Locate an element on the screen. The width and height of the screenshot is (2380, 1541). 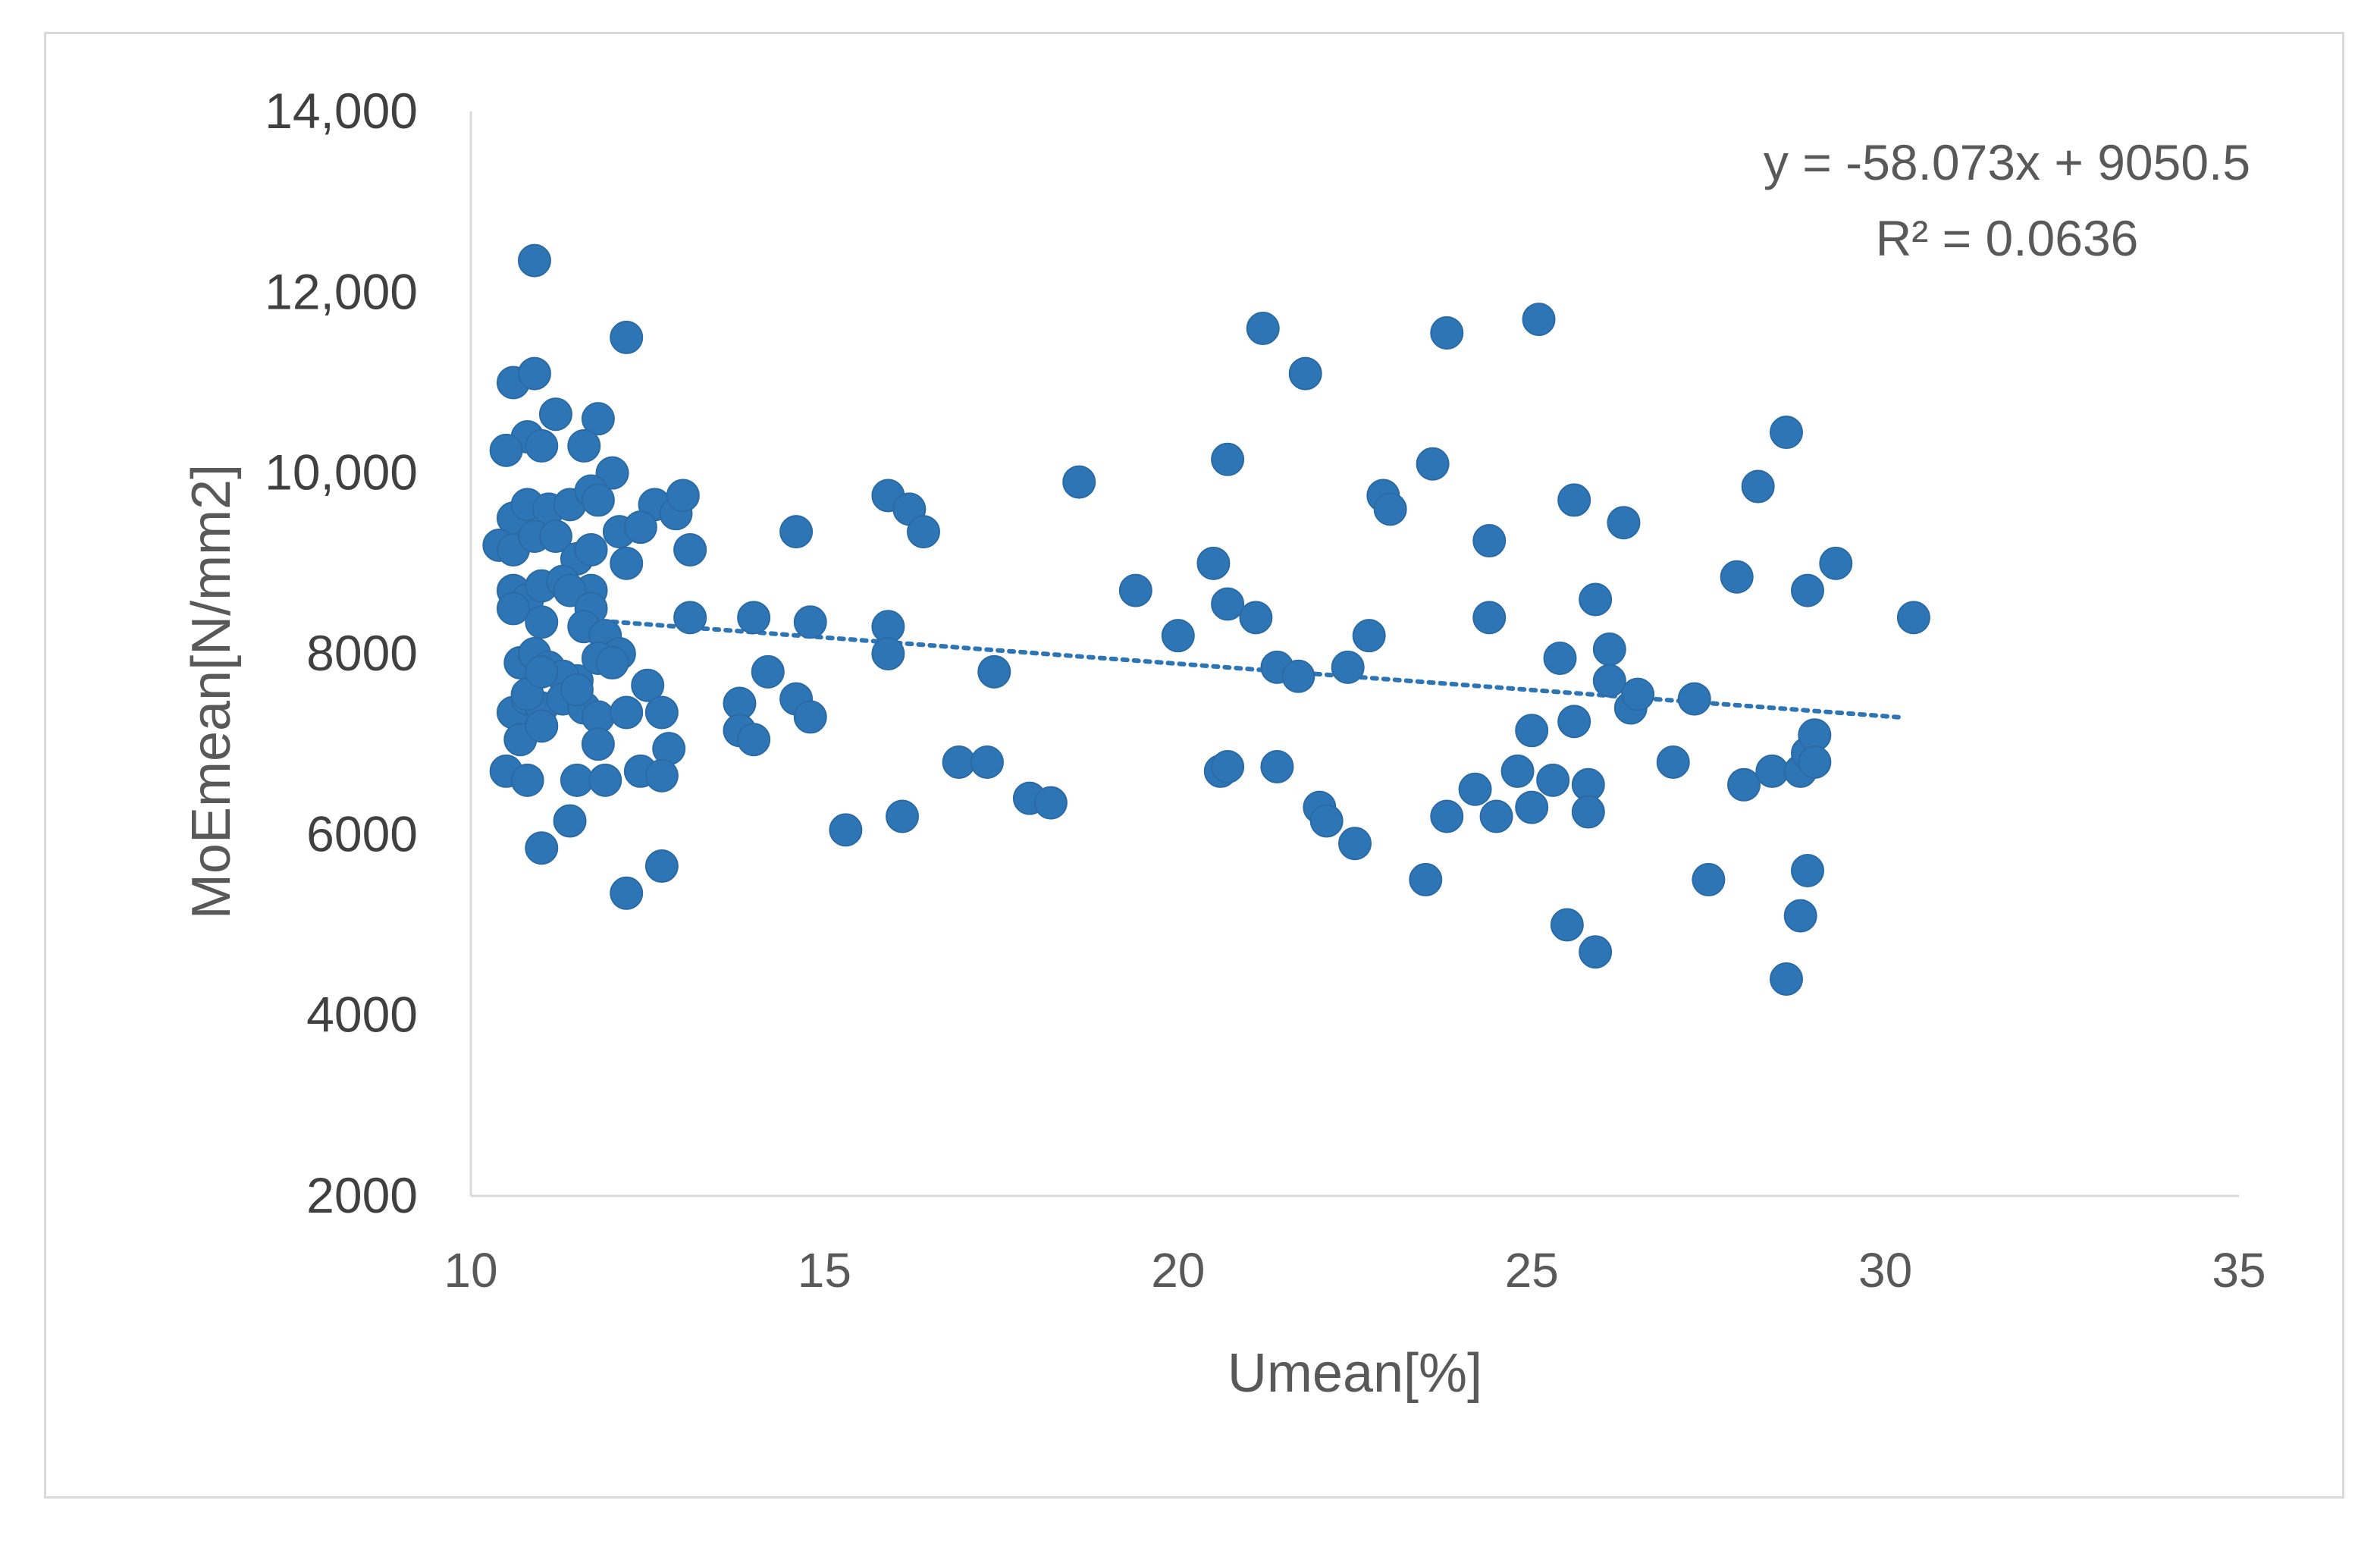
y-tick-label: 8000 is located at coordinates (362, 653).